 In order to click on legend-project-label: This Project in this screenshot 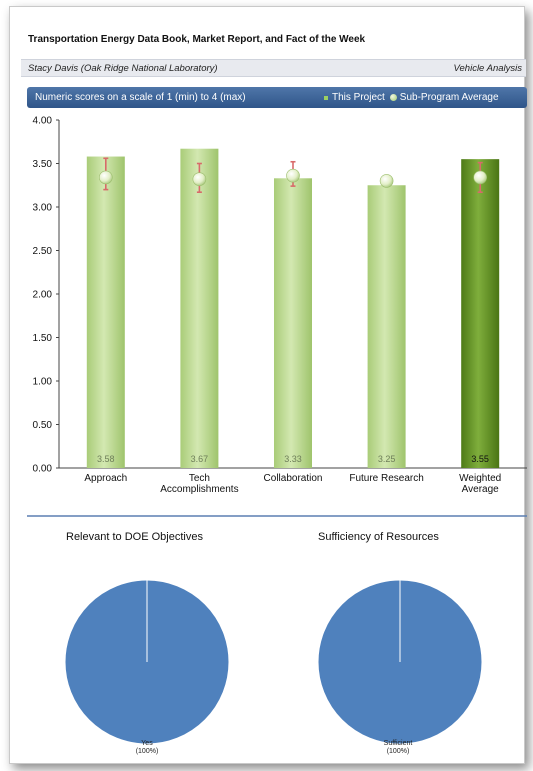, I will do `click(358, 97)`.